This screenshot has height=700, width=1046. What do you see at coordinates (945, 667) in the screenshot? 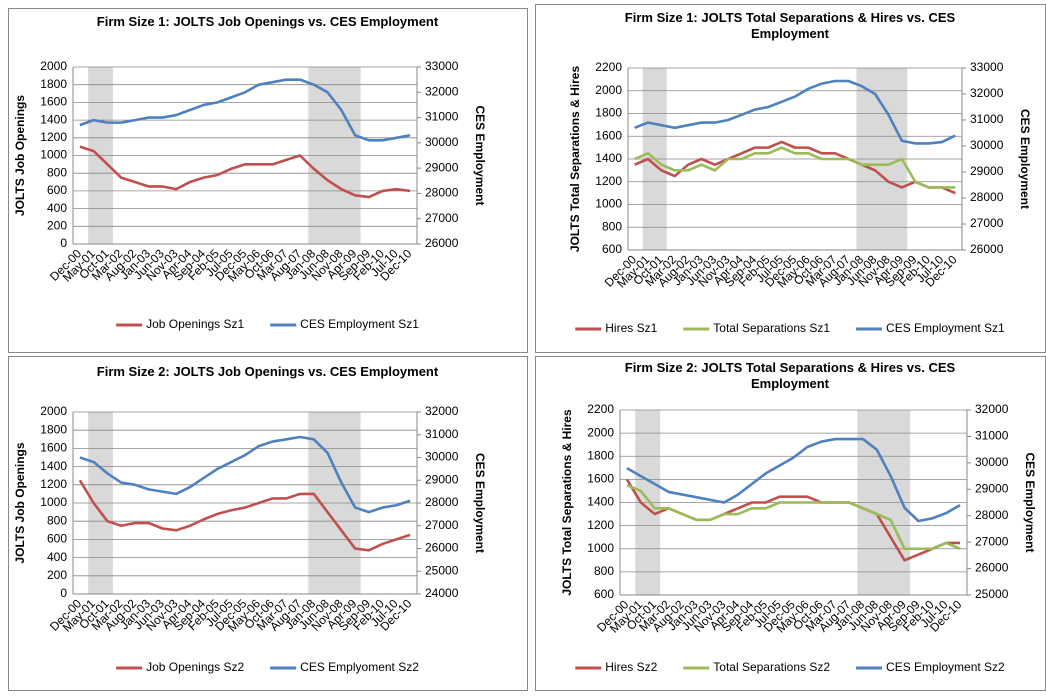
I see `legend-label: CES Employment Sz2` at bounding box center [945, 667].